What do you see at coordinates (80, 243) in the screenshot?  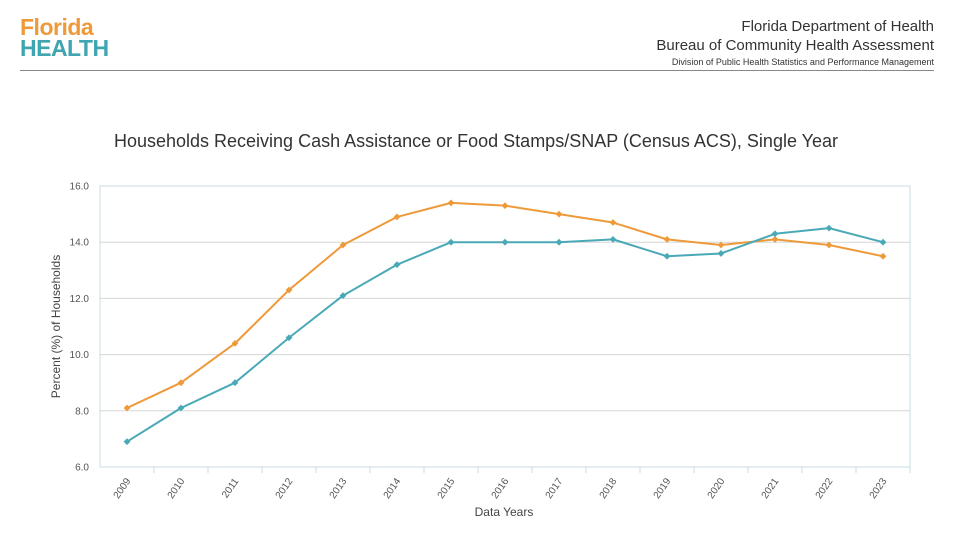 I see `y-tick-label: 14.0` at bounding box center [80, 243].